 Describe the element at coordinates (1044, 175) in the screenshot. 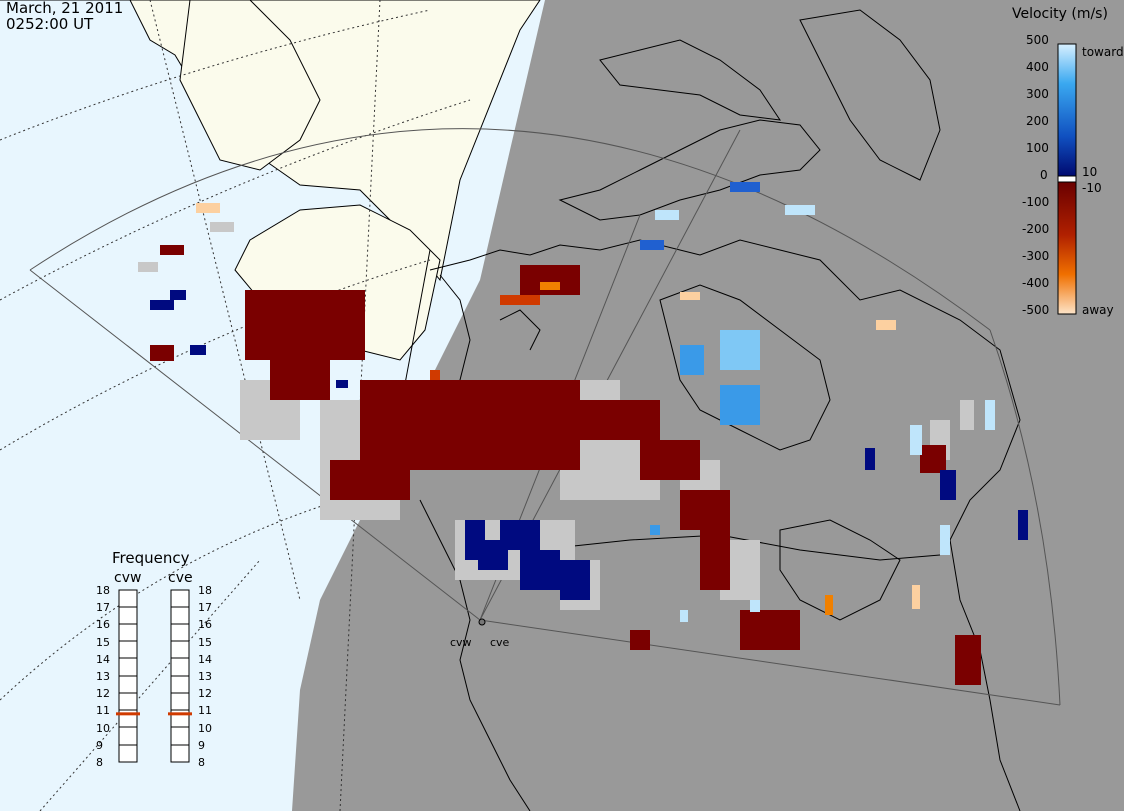

I see `cb-tick-0: 0` at that location.